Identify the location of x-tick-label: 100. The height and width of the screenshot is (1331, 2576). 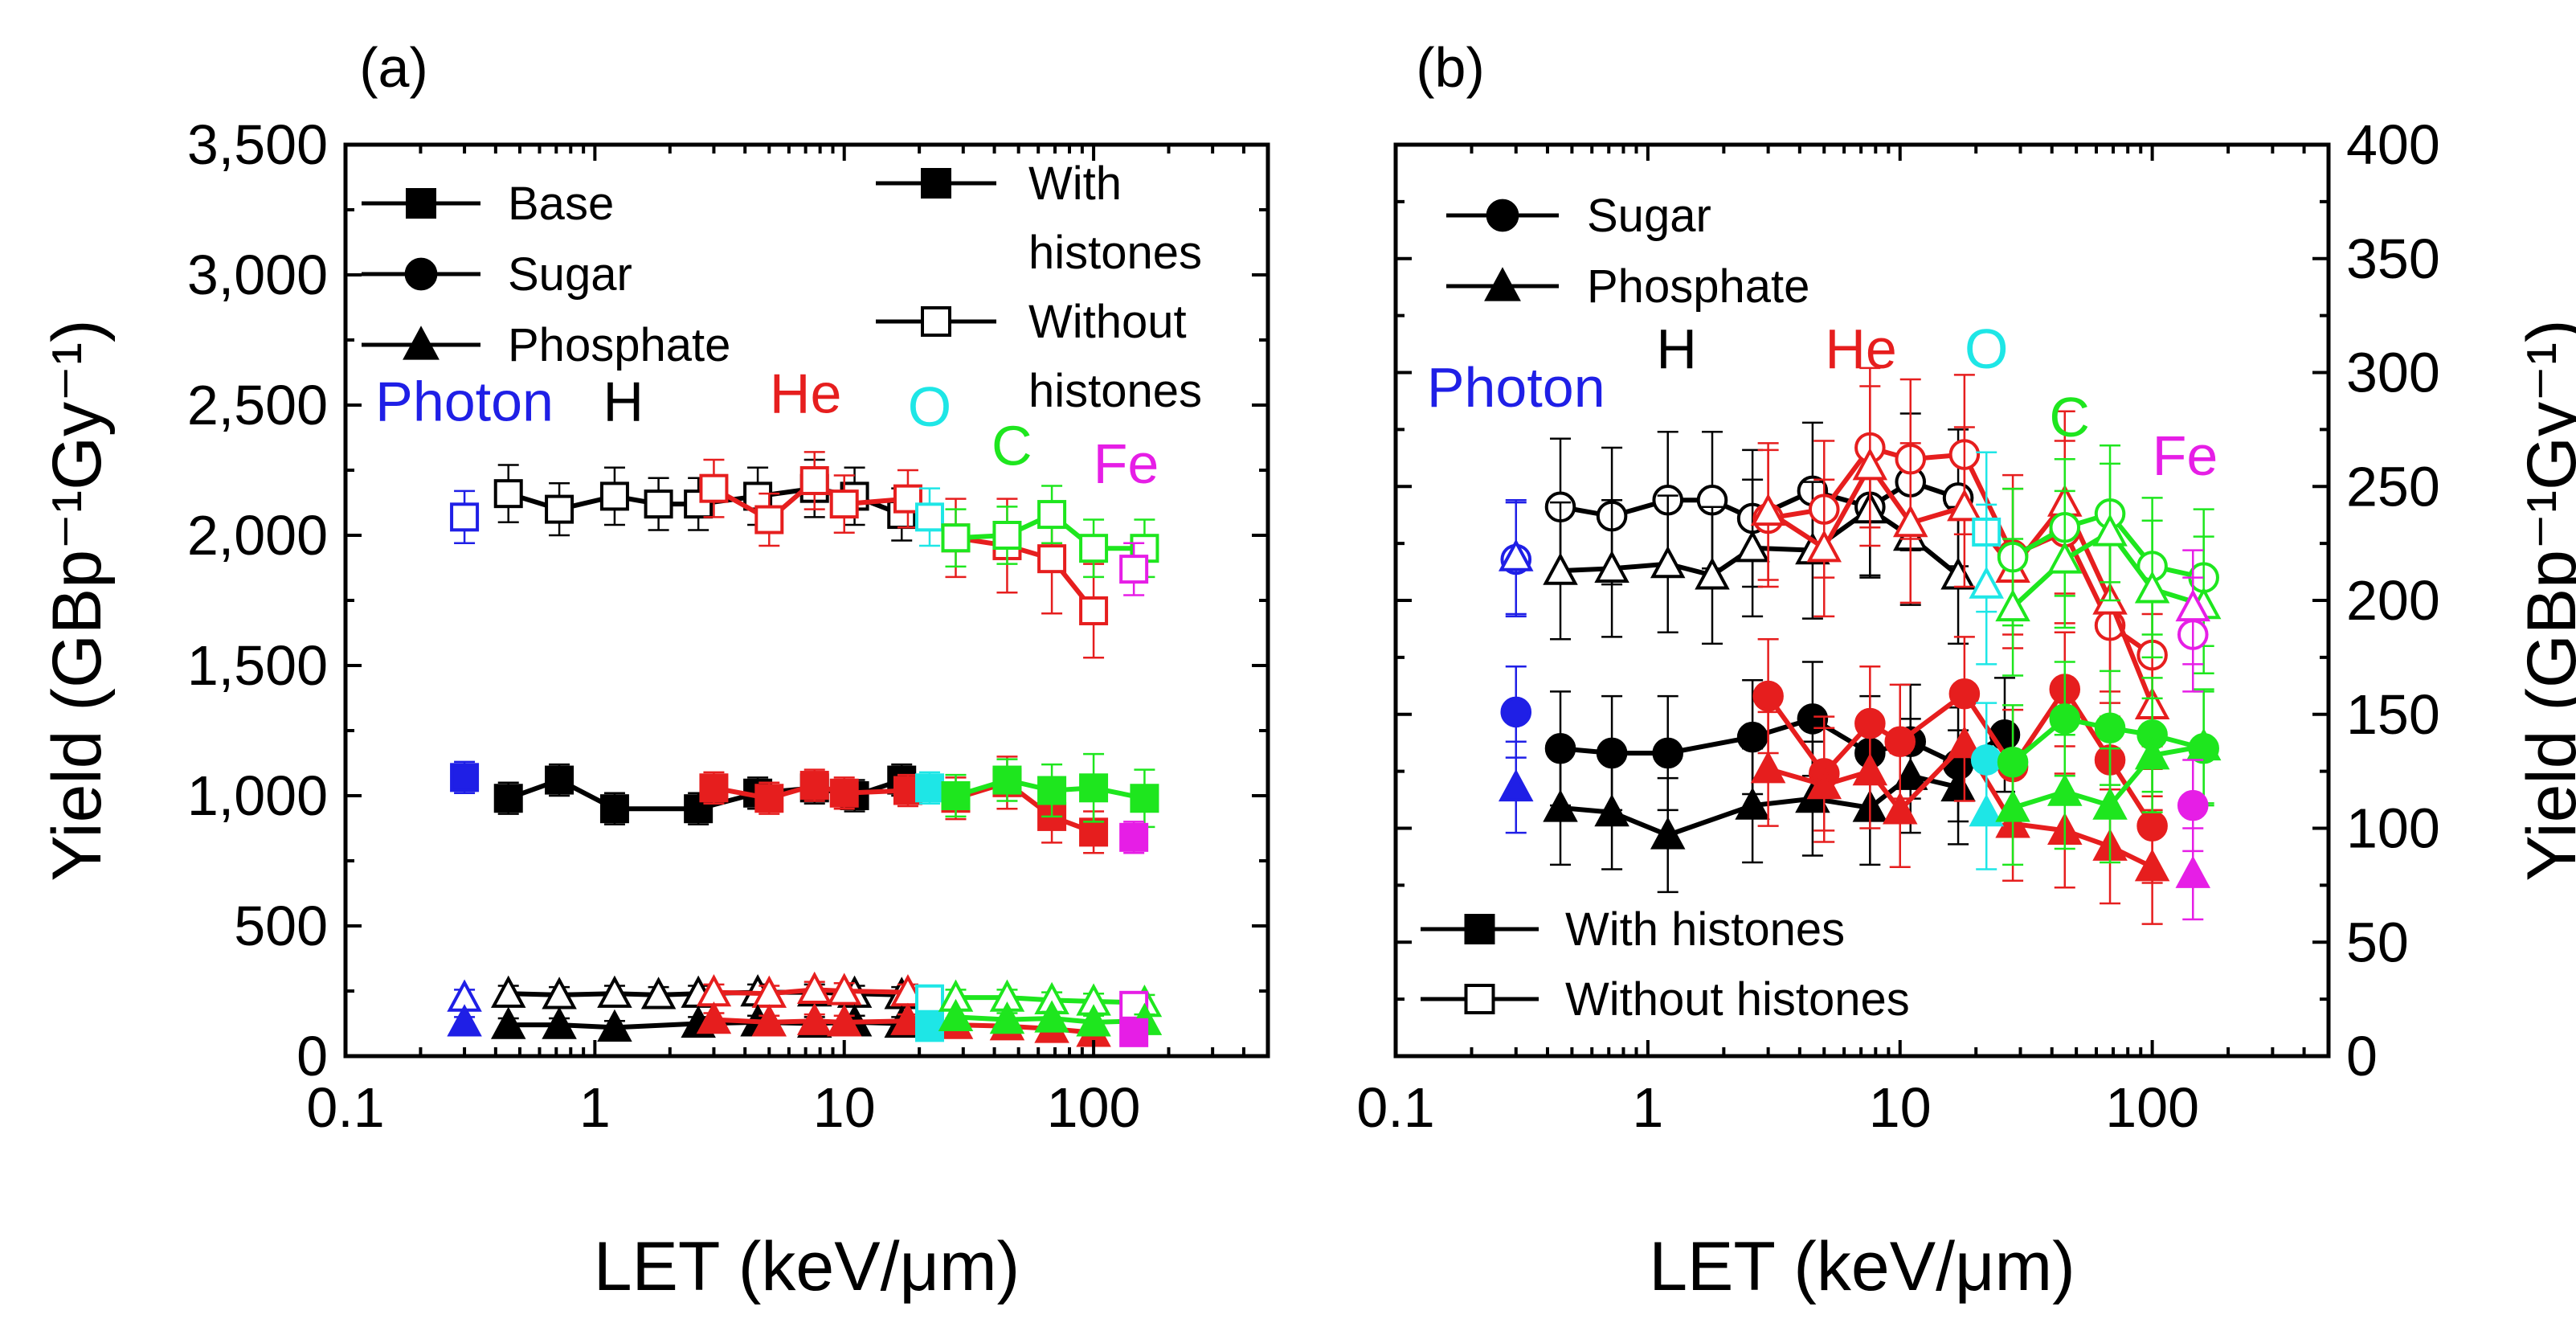
(1094, 1107).